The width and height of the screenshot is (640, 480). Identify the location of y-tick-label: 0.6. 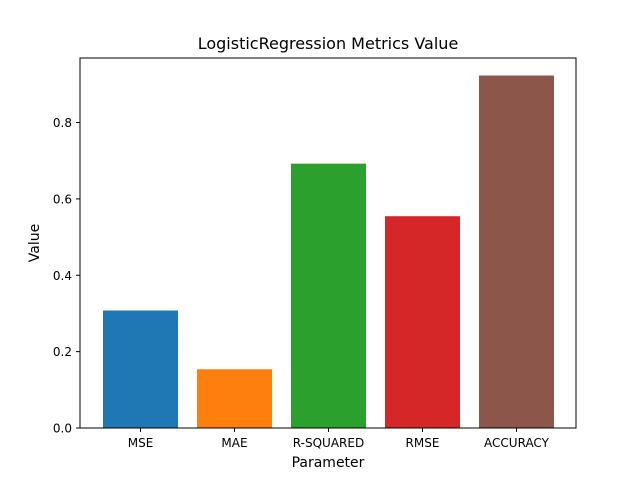
(62, 199).